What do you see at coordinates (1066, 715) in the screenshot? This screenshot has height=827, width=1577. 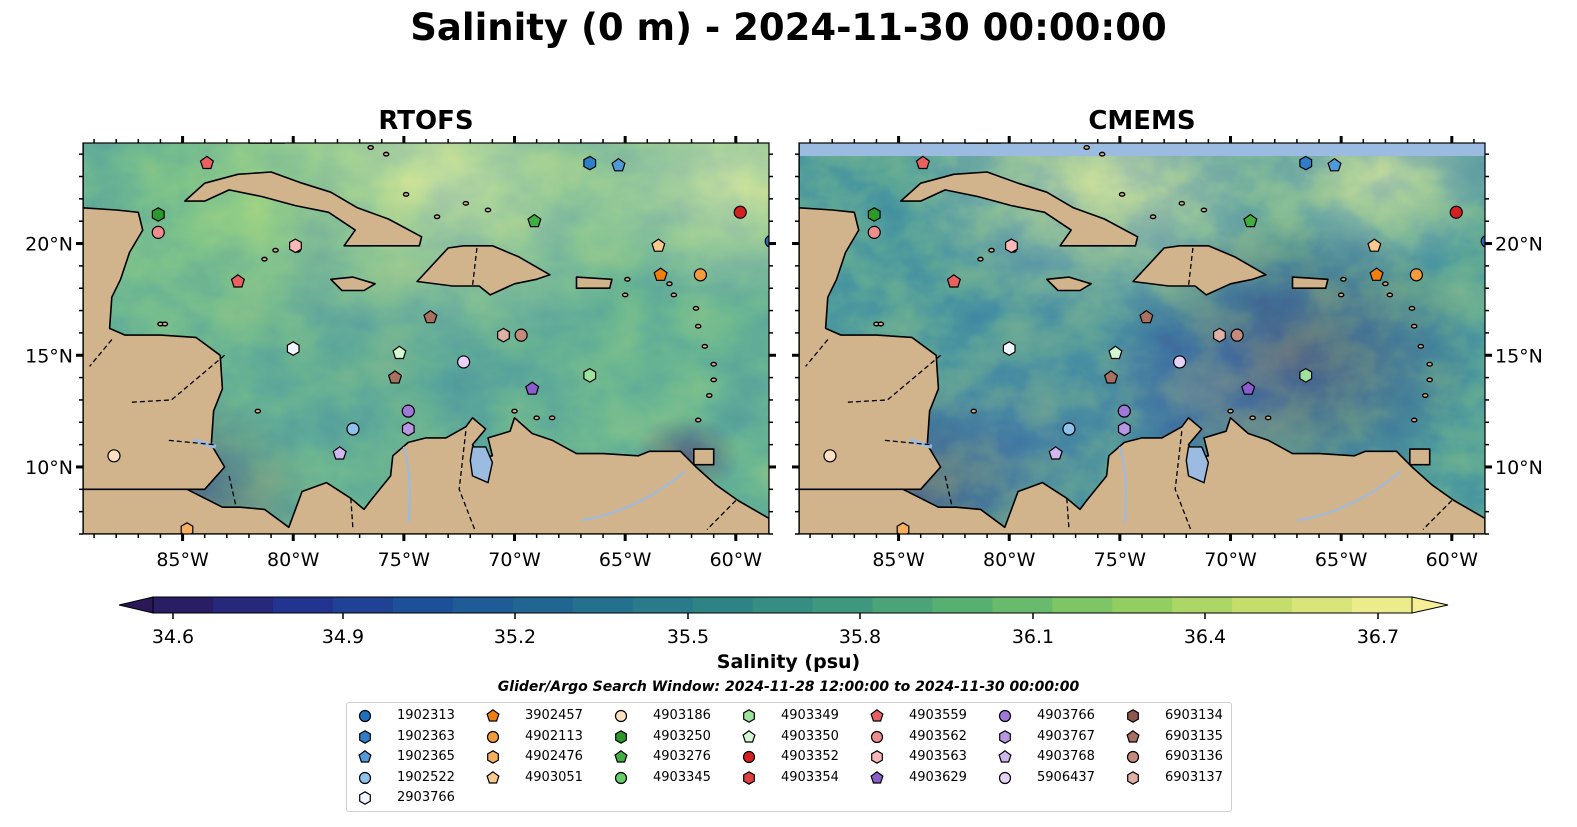 I see `legend-label: 4903766` at bounding box center [1066, 715].